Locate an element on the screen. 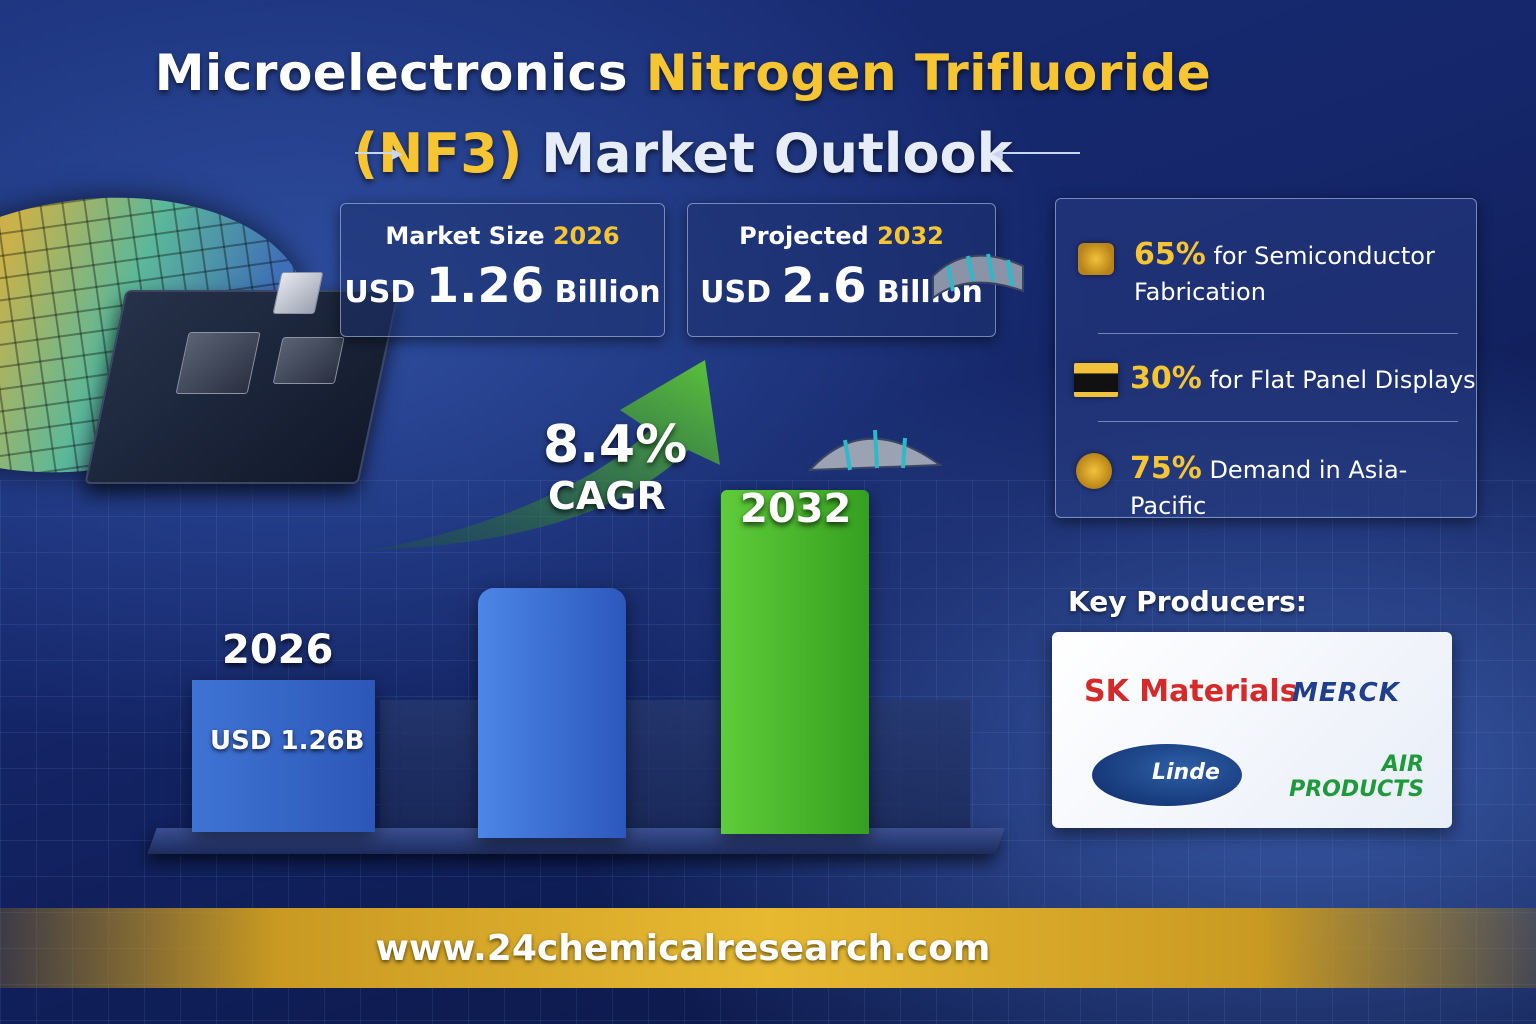 The image size is (1536, 1024). gas-cylinder-bundle-icon is located at coordinates (978, 277).